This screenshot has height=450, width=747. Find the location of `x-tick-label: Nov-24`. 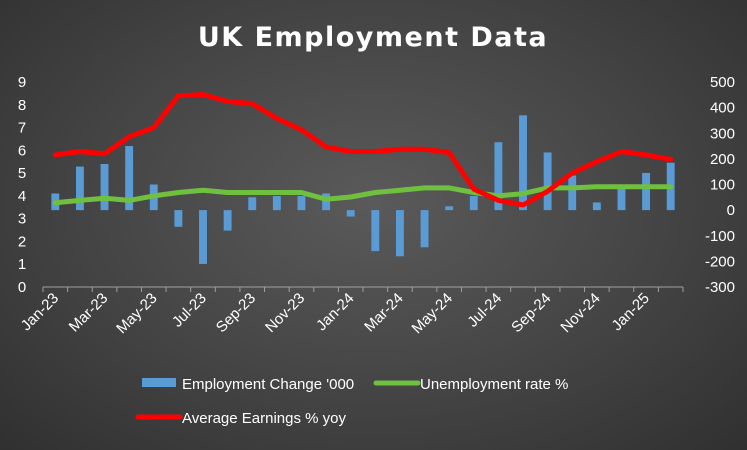

x-tick-label: Nov-24 is located at coordinates (580, 313).